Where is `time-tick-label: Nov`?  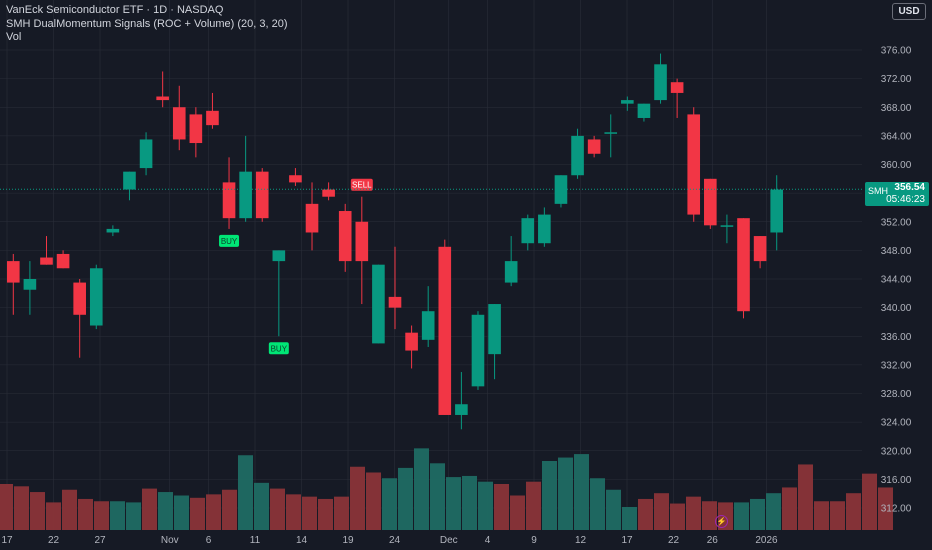
time-tick-label: Nov is located at coordinates (170, 540).